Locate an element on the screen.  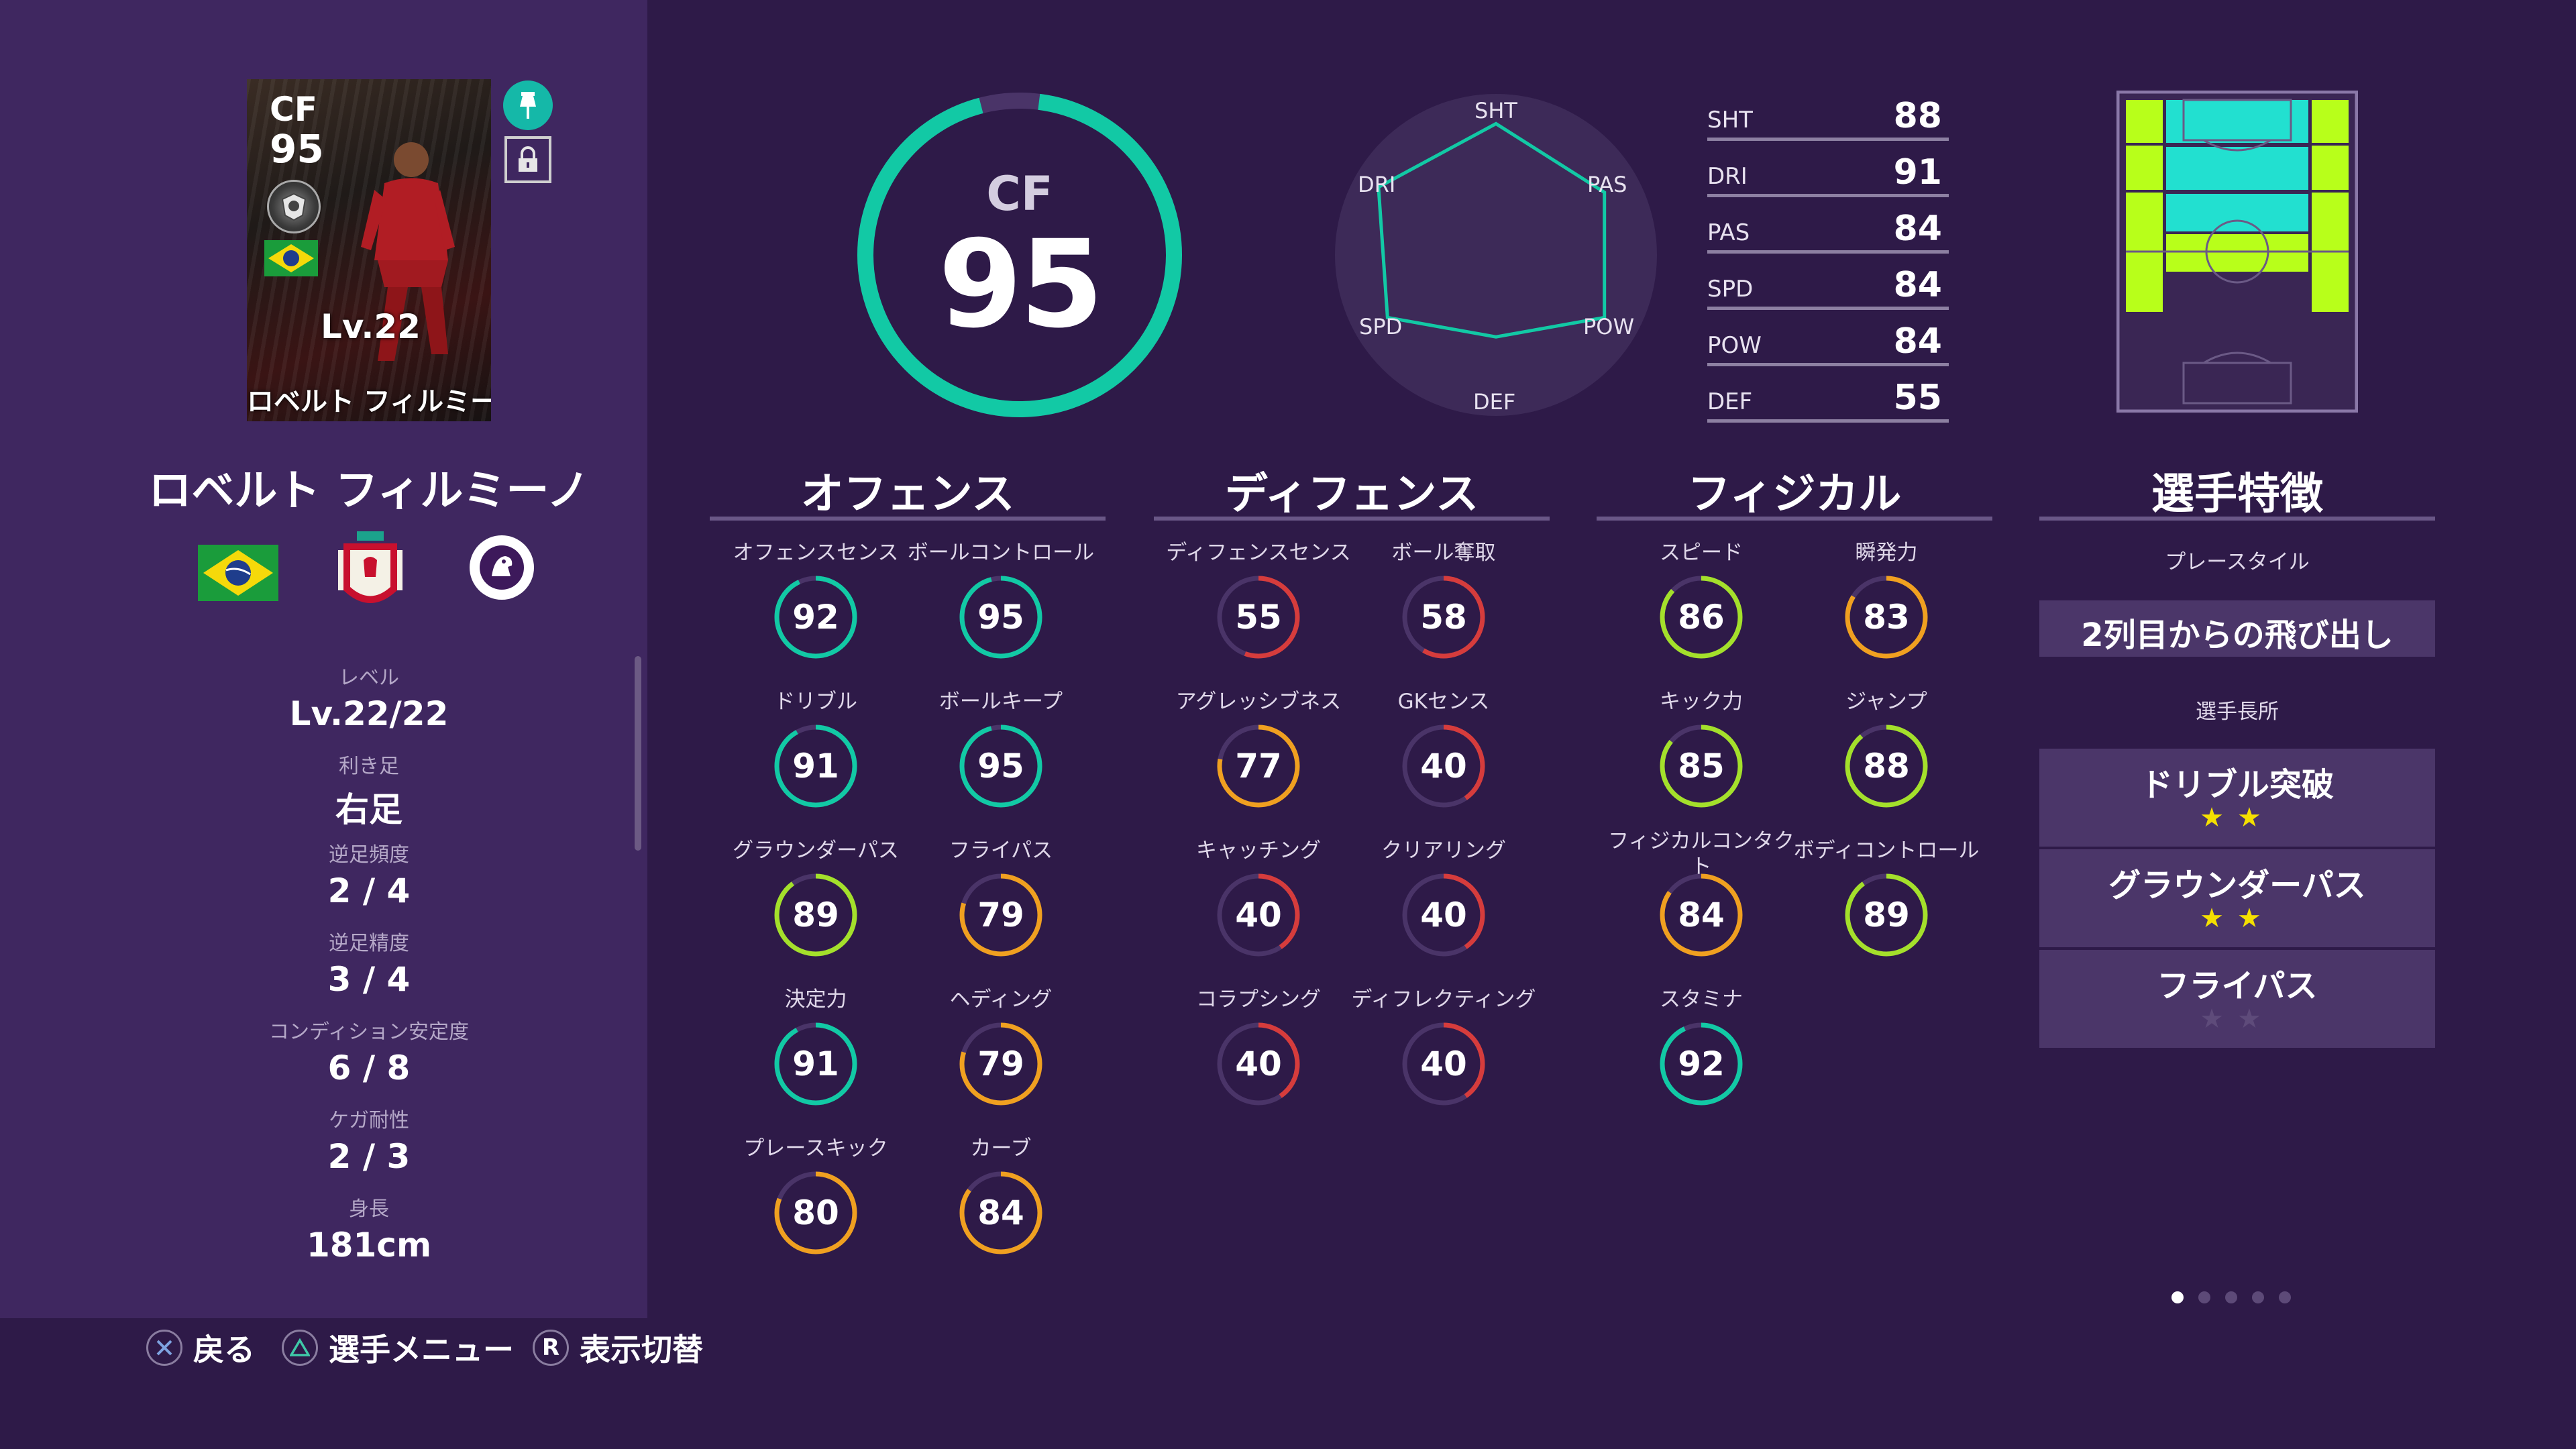
back-button: 戻る is located at coordinates (200, 1348).